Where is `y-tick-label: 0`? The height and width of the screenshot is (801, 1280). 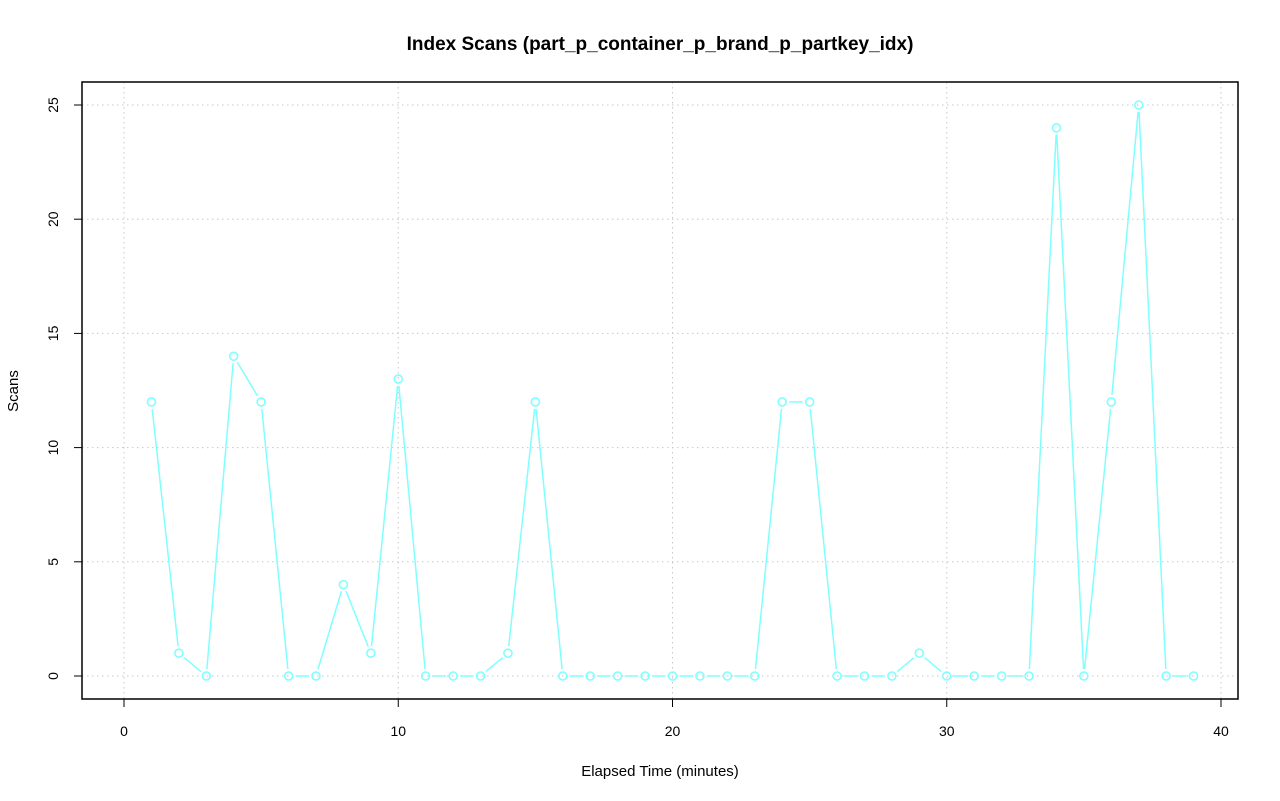
y-tick-label: 0 is located at coordinates (53, 676).